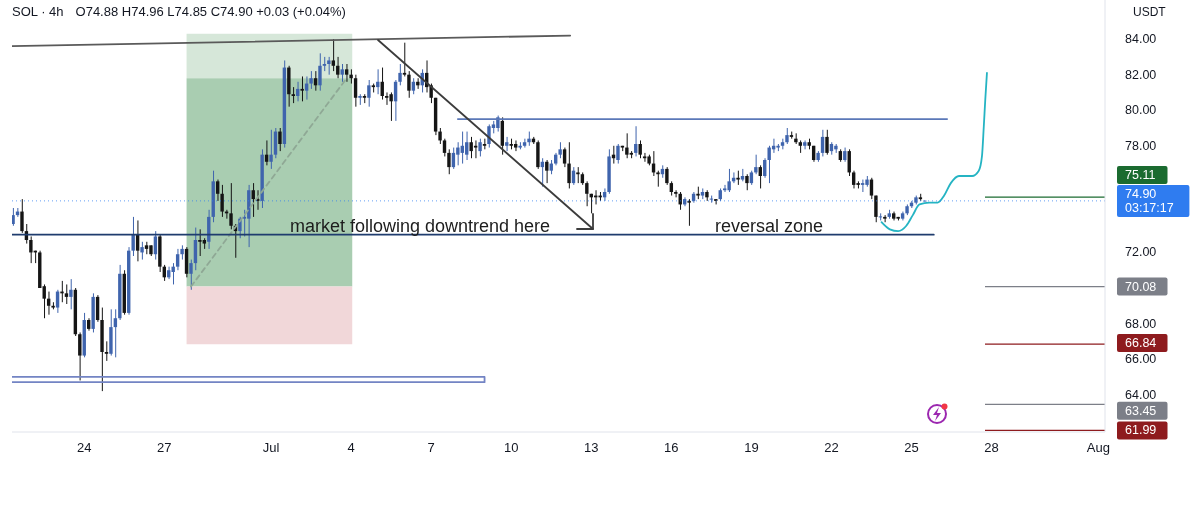 The width and height of the screenshot is (1200, 528). What do you see at coordinates (1141, 394) in the screenshot?
I see `y-tick-label: 64.00` at bounding box center [1141, 394].